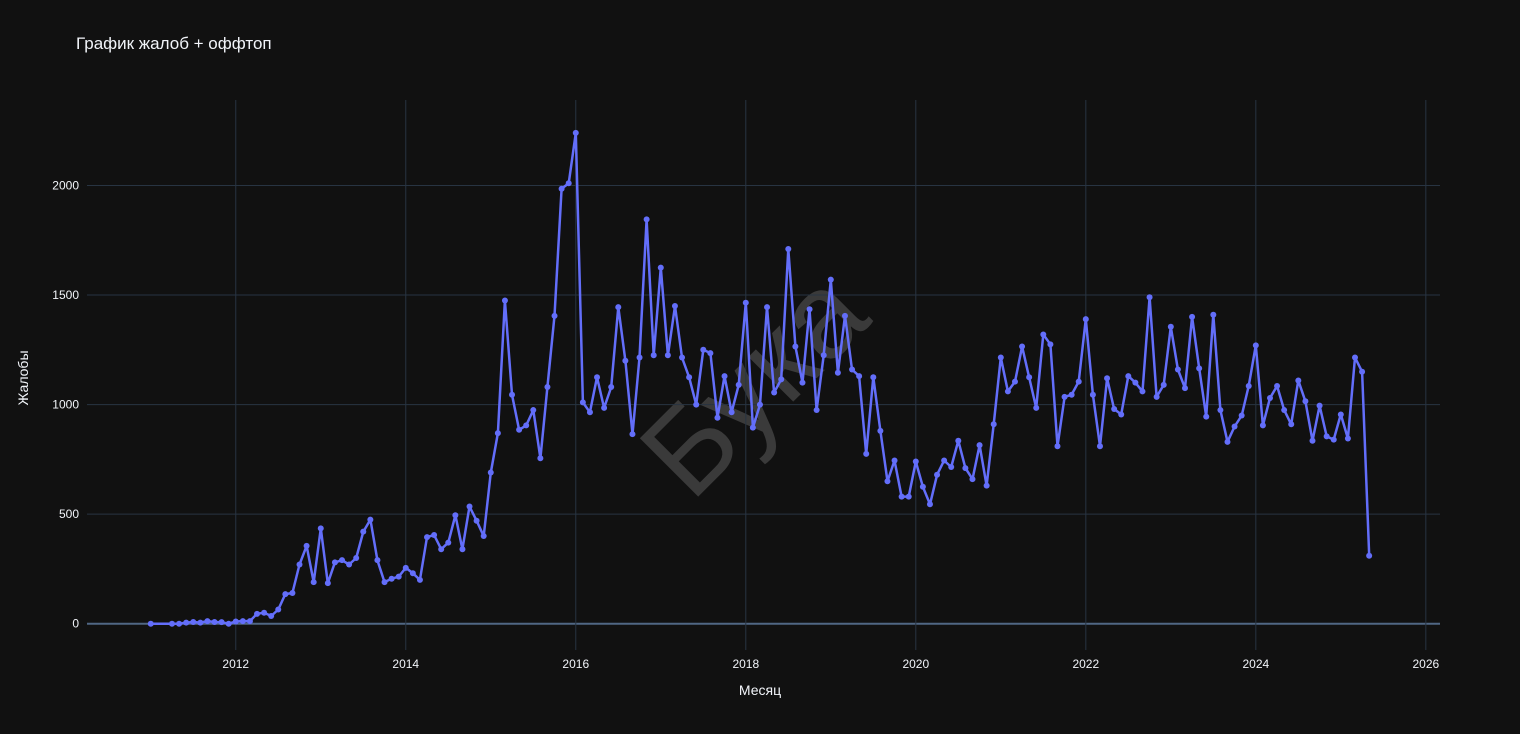  I want to click on x-tick-label: 2018, so click(745, 664).